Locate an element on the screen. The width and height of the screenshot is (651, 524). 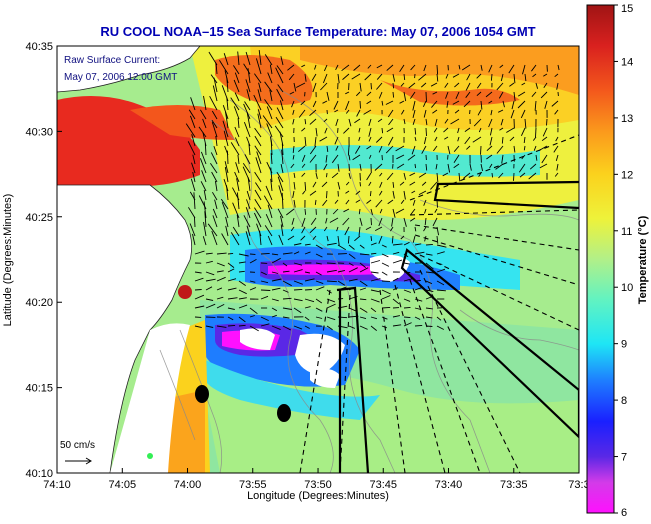
x-tick-label: 74:05 is located at coordinates (123, 485).